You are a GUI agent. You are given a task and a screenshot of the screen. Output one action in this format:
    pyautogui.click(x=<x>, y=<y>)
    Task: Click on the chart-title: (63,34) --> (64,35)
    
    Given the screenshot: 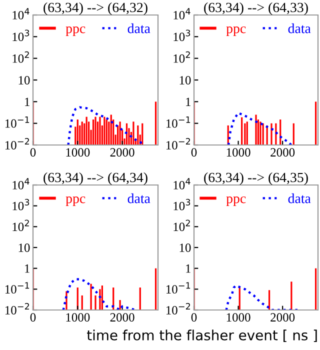 What is the action you would take?
    pyautogui.click(x=256, y=178)
    